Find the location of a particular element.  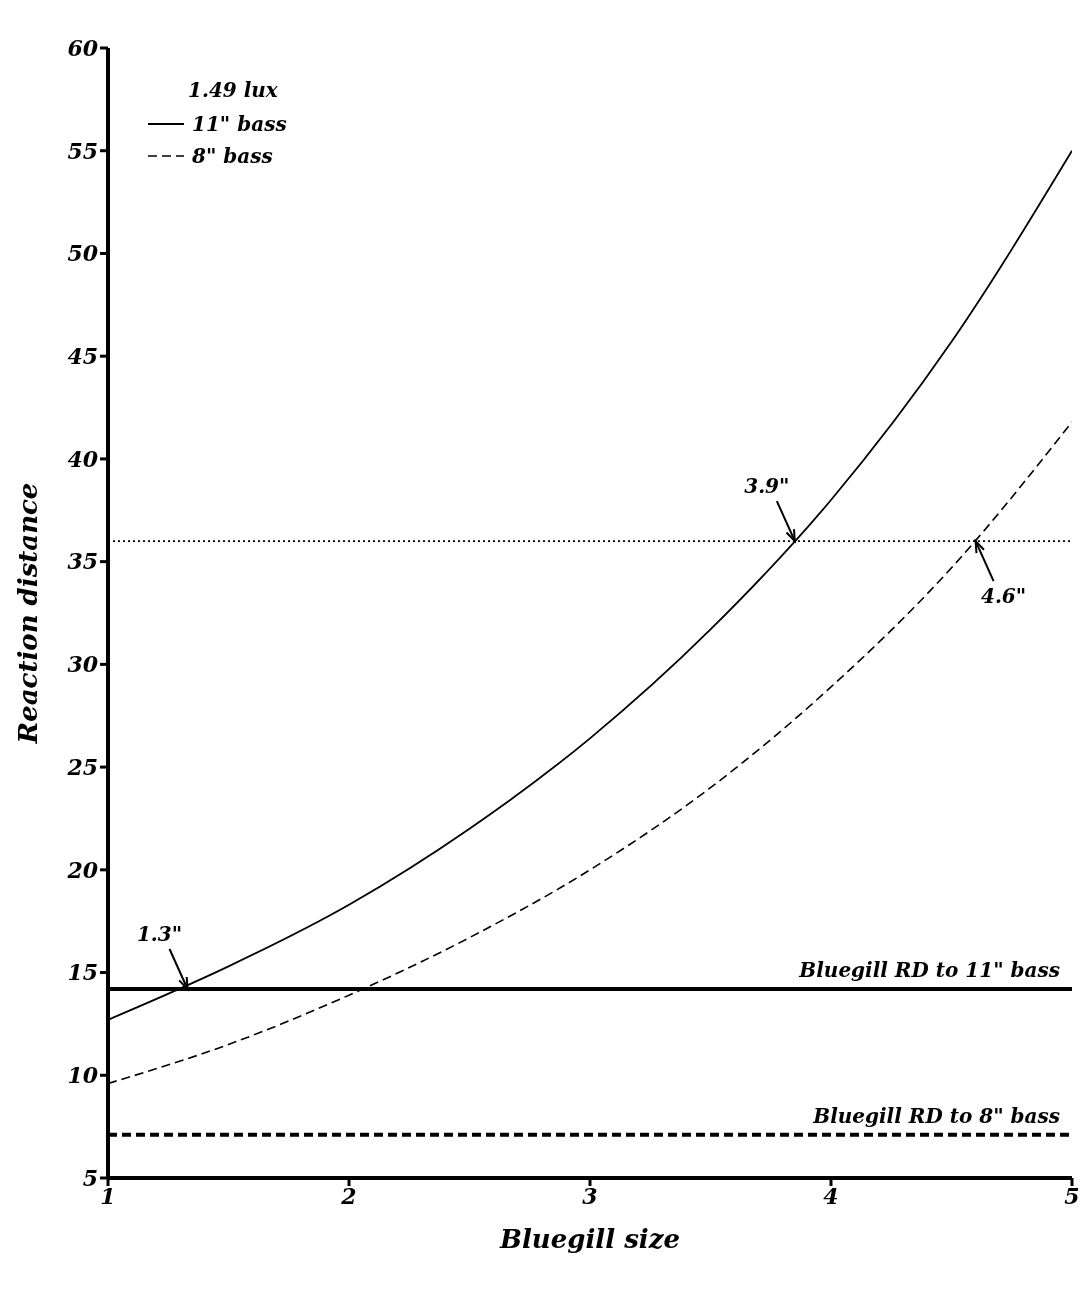

x-axis-title: Bluegill size is located at coordinates (589, 1239).